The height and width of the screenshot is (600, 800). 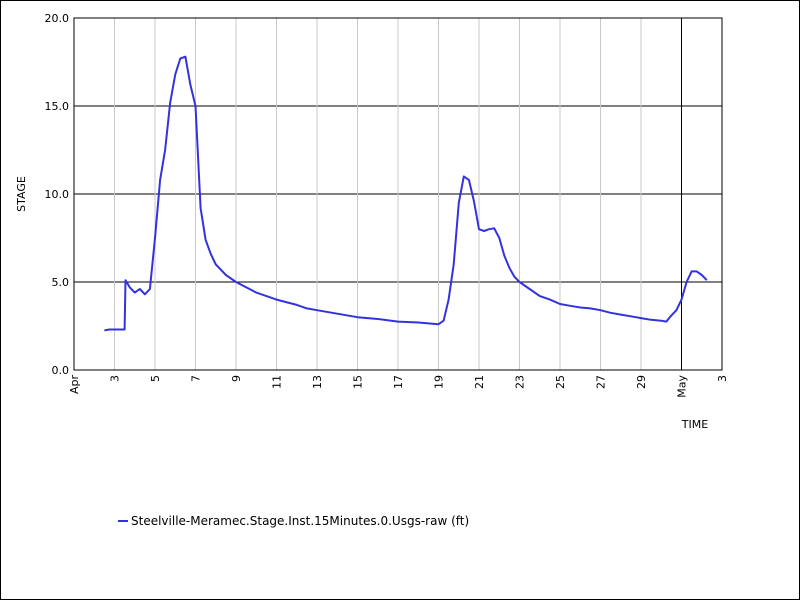 I want to click on x-tick-label: 27, so click(x=601, y=382).